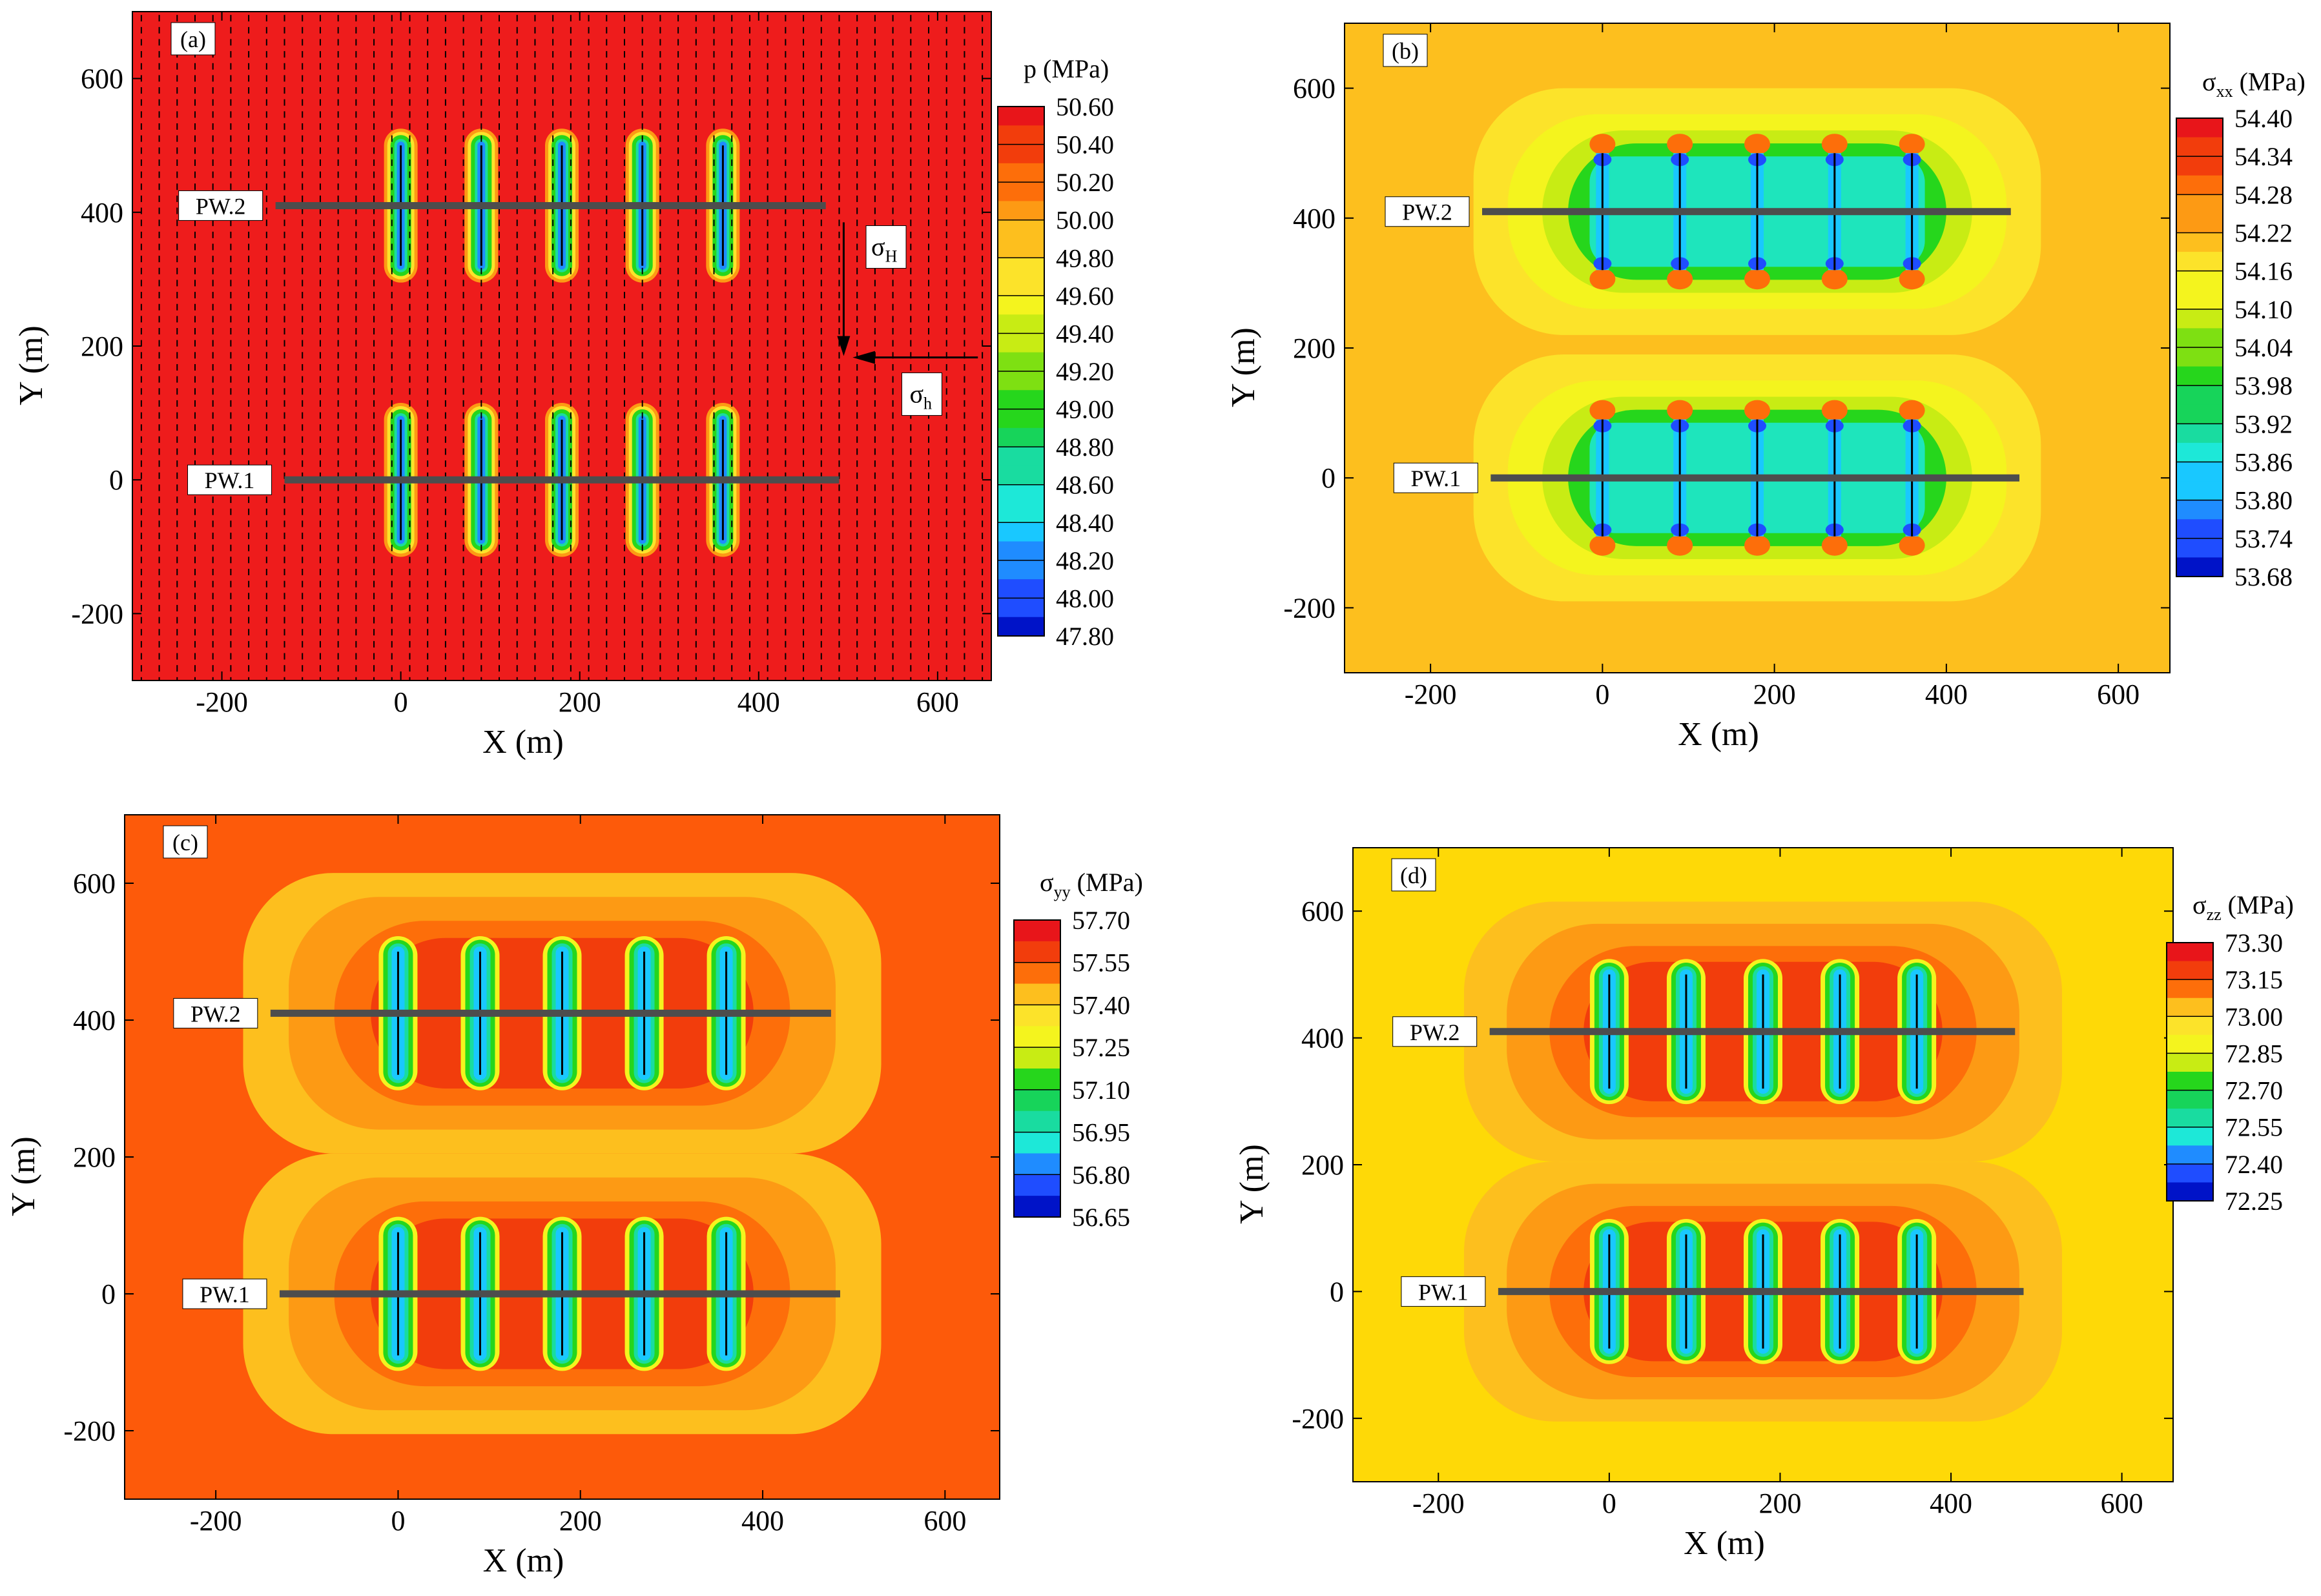  What do you see at coordinates (1085, 145) in the screenshot?
I see `colorbar-tick-label: 50.40` at bounding box center [1085, 145].